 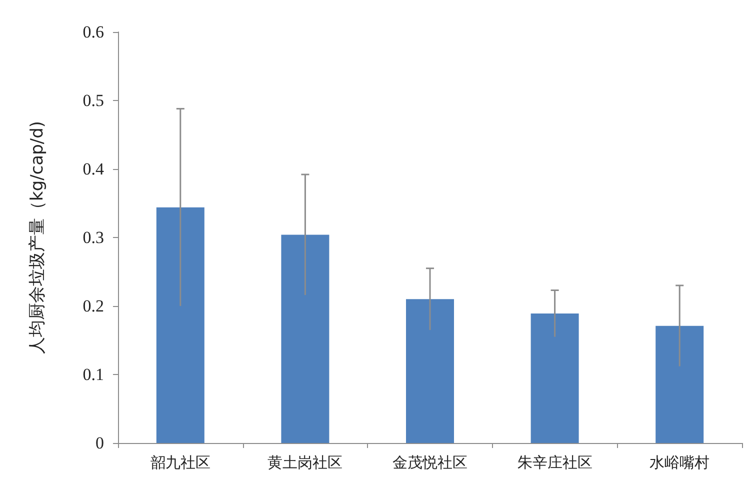 What do you see at coordinates (93, 100) in the screenshot?
I see `y-tick-label: 0.5` at bounding box center [93, 100].